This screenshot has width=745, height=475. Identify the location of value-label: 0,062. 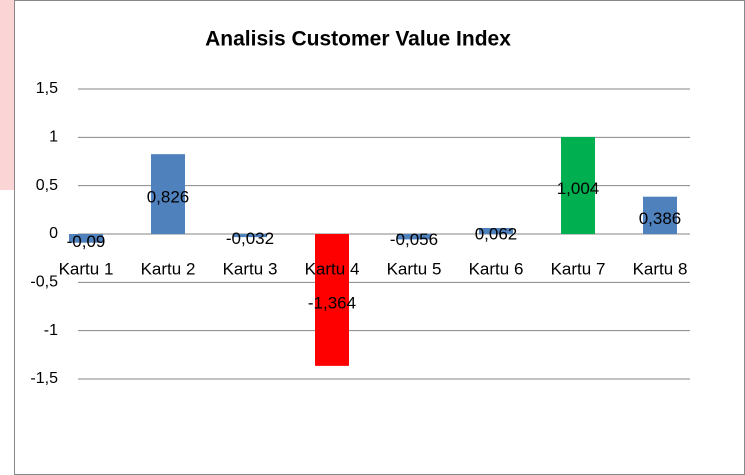
(496, 233).